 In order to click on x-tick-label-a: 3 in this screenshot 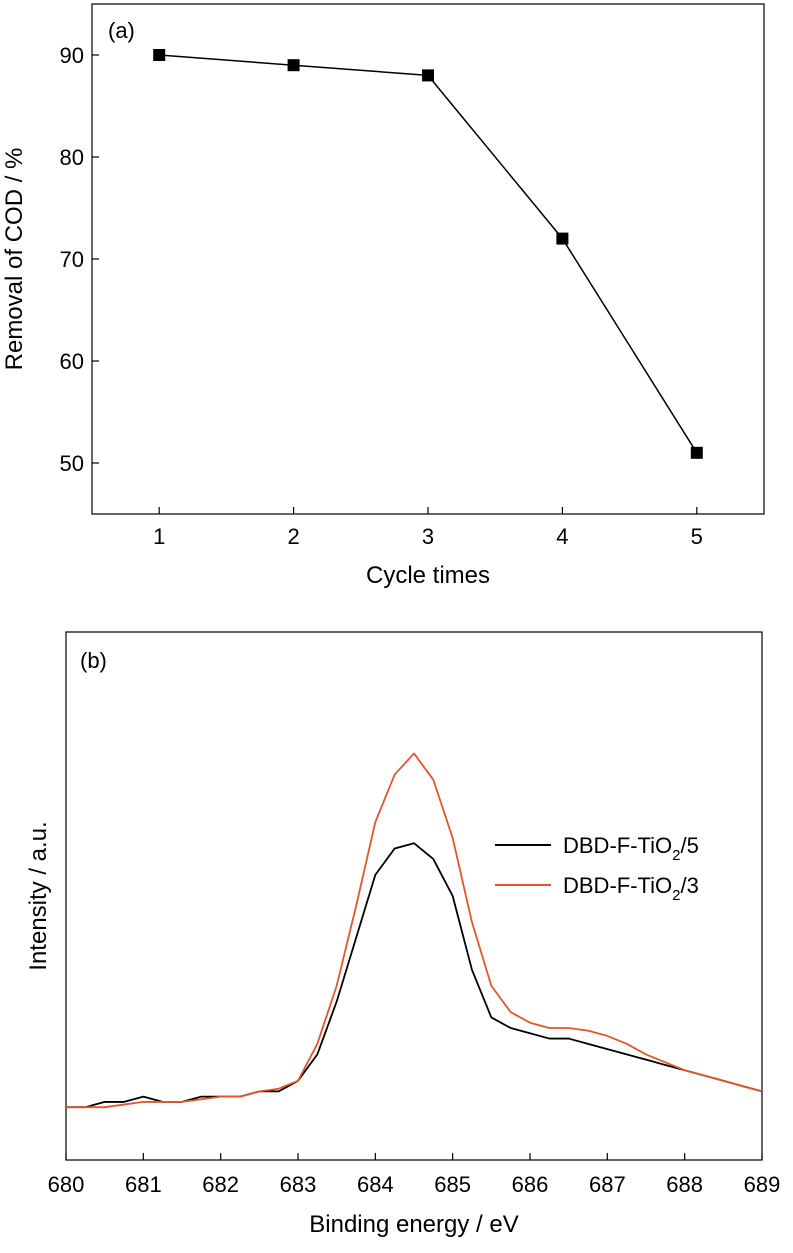, I will do `click(428, 536)`.